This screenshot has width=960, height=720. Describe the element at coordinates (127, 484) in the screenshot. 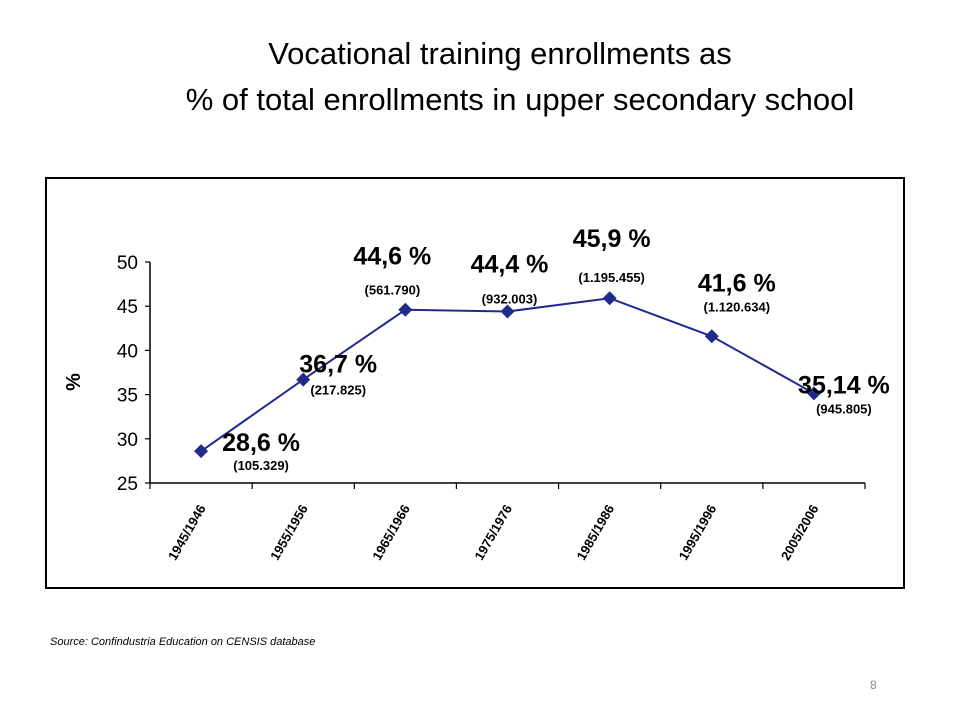

I see `y-tick-label: 25` at that location.